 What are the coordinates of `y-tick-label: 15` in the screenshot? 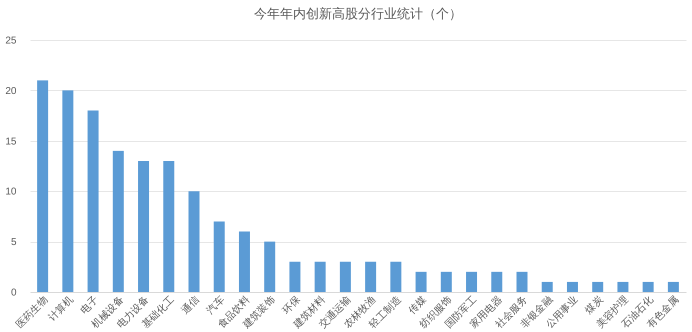 It's located at (11, 142).